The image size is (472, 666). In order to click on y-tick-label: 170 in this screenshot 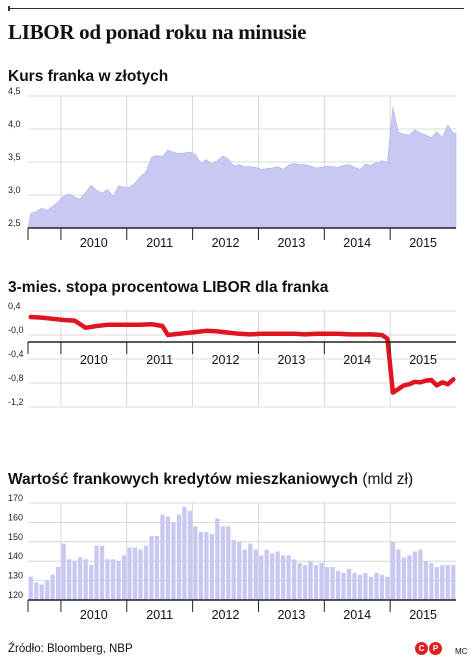, I will do `click(15, 498)`.